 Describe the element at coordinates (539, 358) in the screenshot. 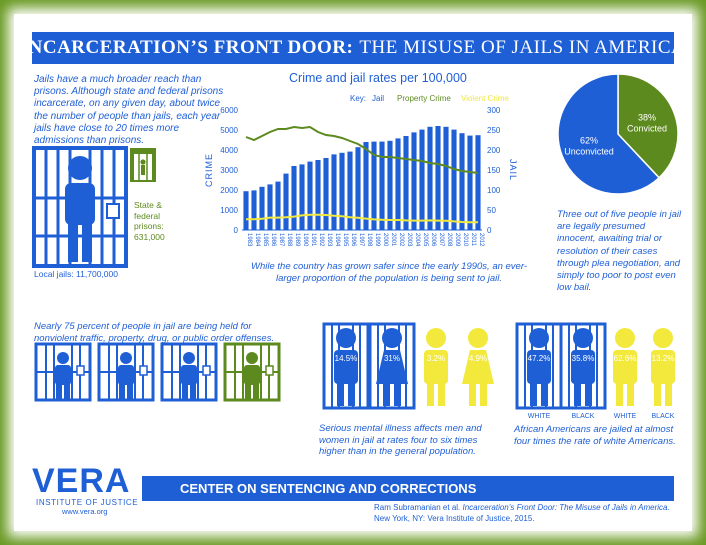

I see `percent-label: 47.2%` at that location.